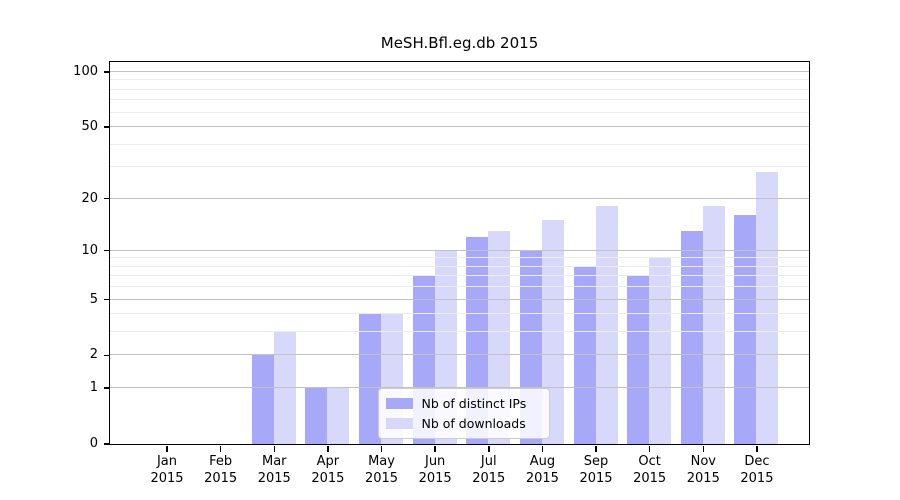 This screenshot has height=500, width=900. I want to click on y-tick-label: 2, so click(93, 355).